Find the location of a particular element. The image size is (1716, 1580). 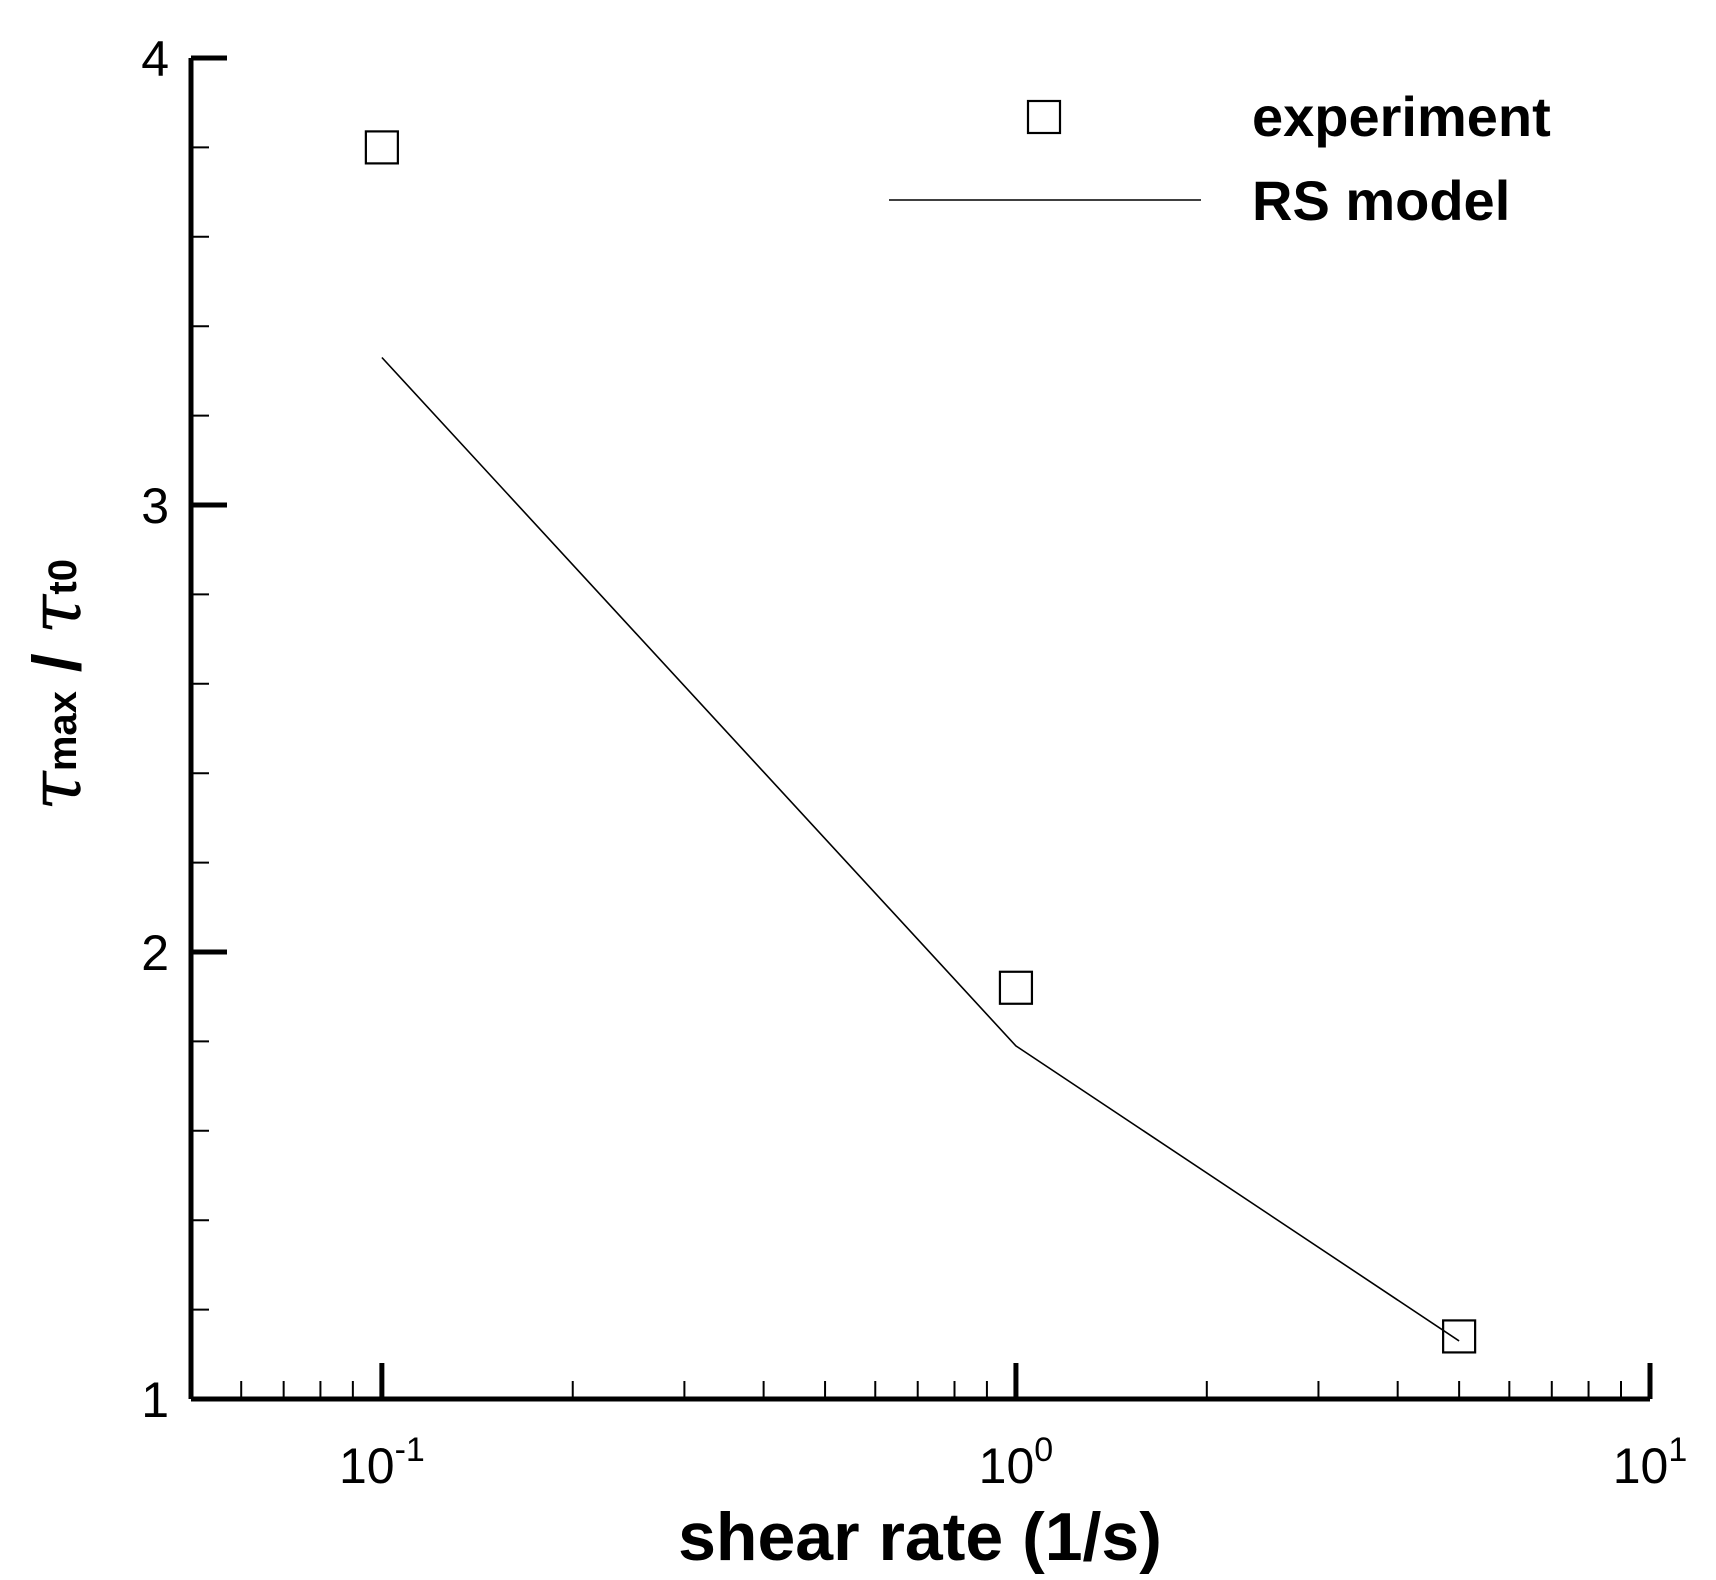

x-tick-label-exponent: 1 is located at coordinates (1677, 1450).